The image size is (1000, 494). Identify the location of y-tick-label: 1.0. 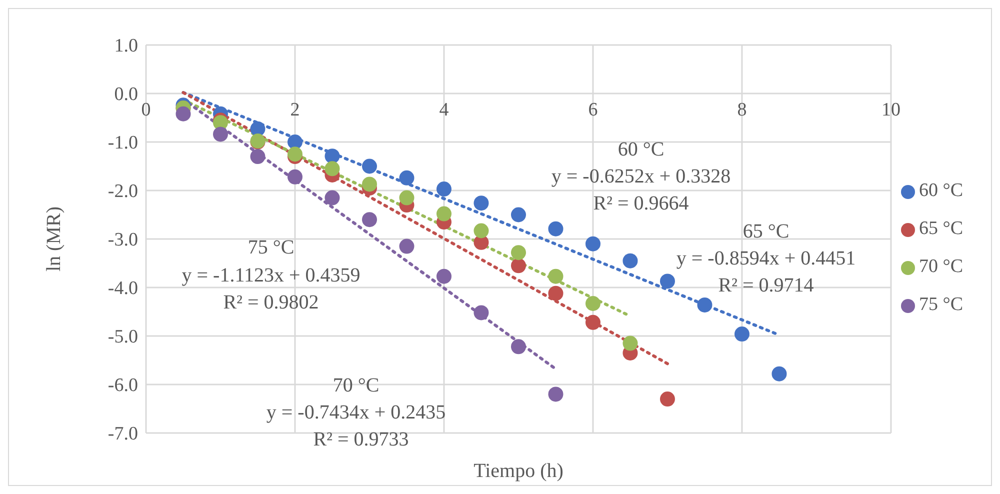
(126, 46).